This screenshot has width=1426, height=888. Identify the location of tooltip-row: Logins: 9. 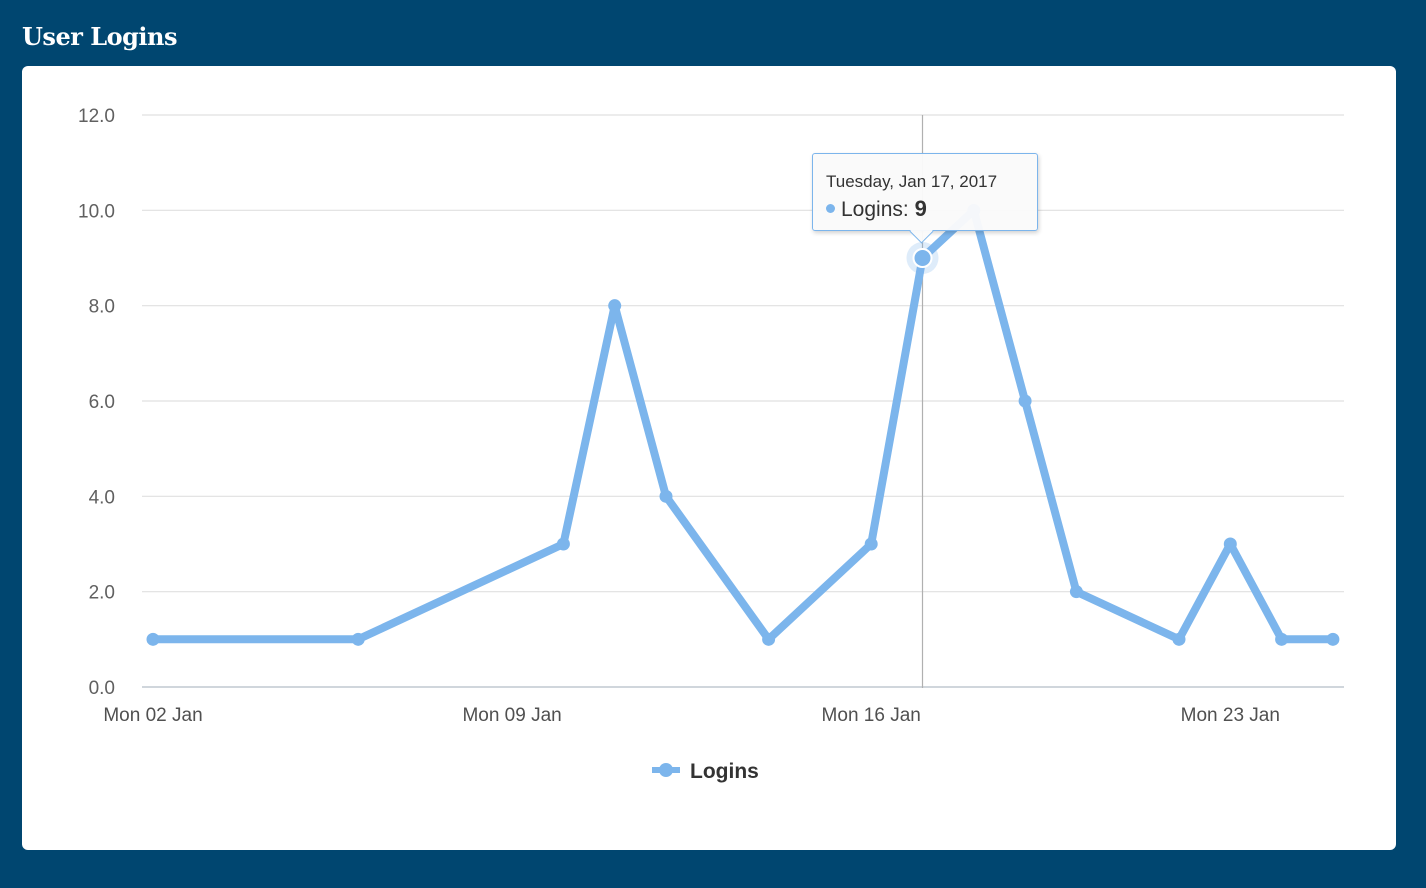
(876, 209).